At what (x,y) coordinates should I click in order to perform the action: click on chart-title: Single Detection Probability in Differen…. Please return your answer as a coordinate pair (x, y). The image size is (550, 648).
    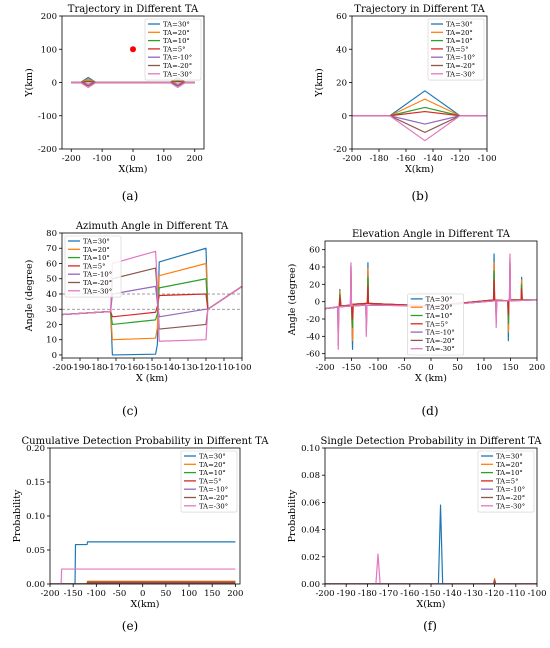
    Looking at the image, I should click on (432, 441).